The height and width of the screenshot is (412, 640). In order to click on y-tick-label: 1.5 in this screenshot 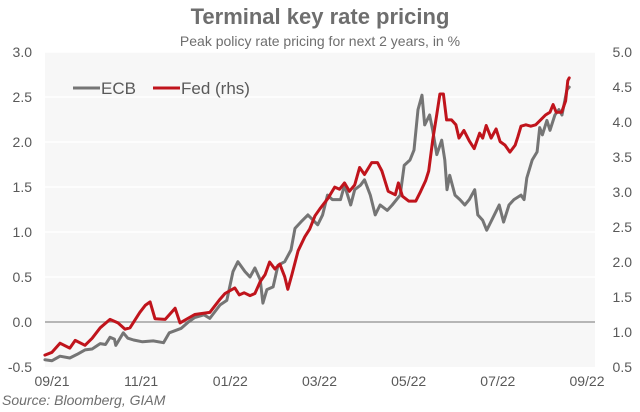, I will do `click(23, 187)`.